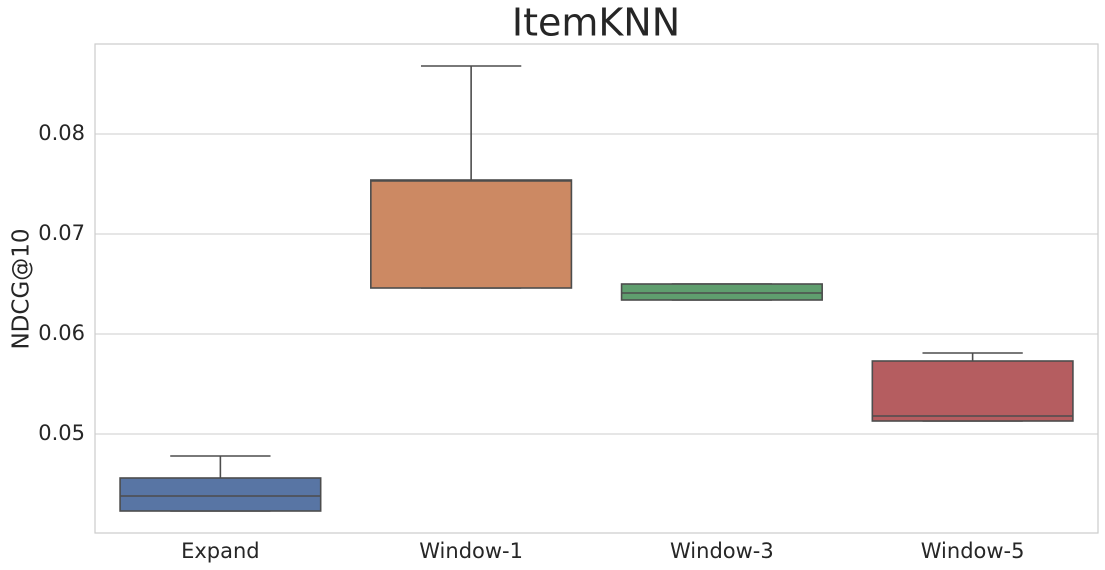 The image size is (1105, 570). Describe the element at coordinates (596, 23) in the screenshot. I see `chart-title: ItemKNN` at that location.